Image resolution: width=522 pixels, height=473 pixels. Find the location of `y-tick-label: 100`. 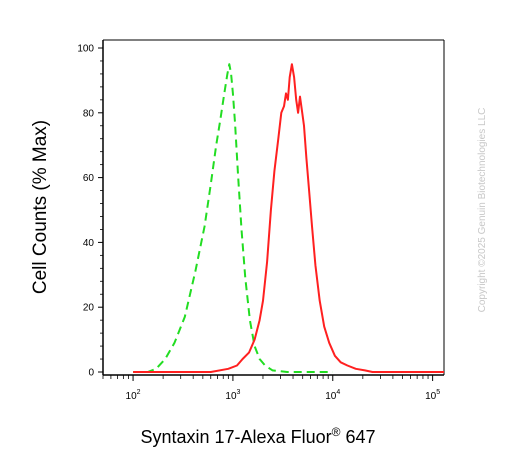

y-tick-label: 100 is located at coordinates (85, 49).